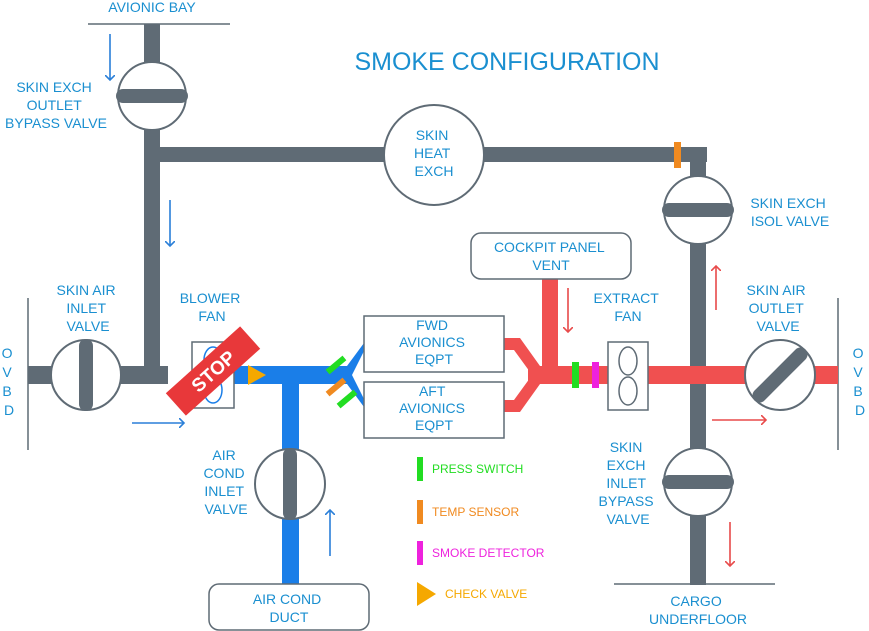 The height and width of the screenshot is (631, 869). Describe the element at coordinates (698, 210) in the screenshot. I see `skin-exch-isol-valve` at that location.